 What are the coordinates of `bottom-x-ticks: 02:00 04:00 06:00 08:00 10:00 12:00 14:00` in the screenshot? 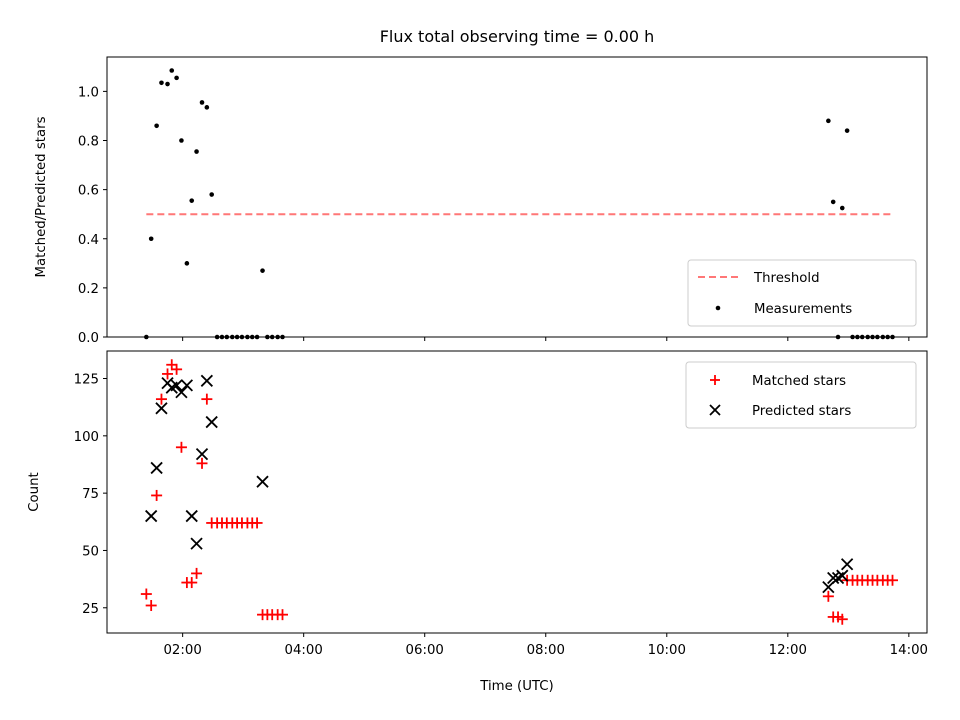 It's located at (545, 645).